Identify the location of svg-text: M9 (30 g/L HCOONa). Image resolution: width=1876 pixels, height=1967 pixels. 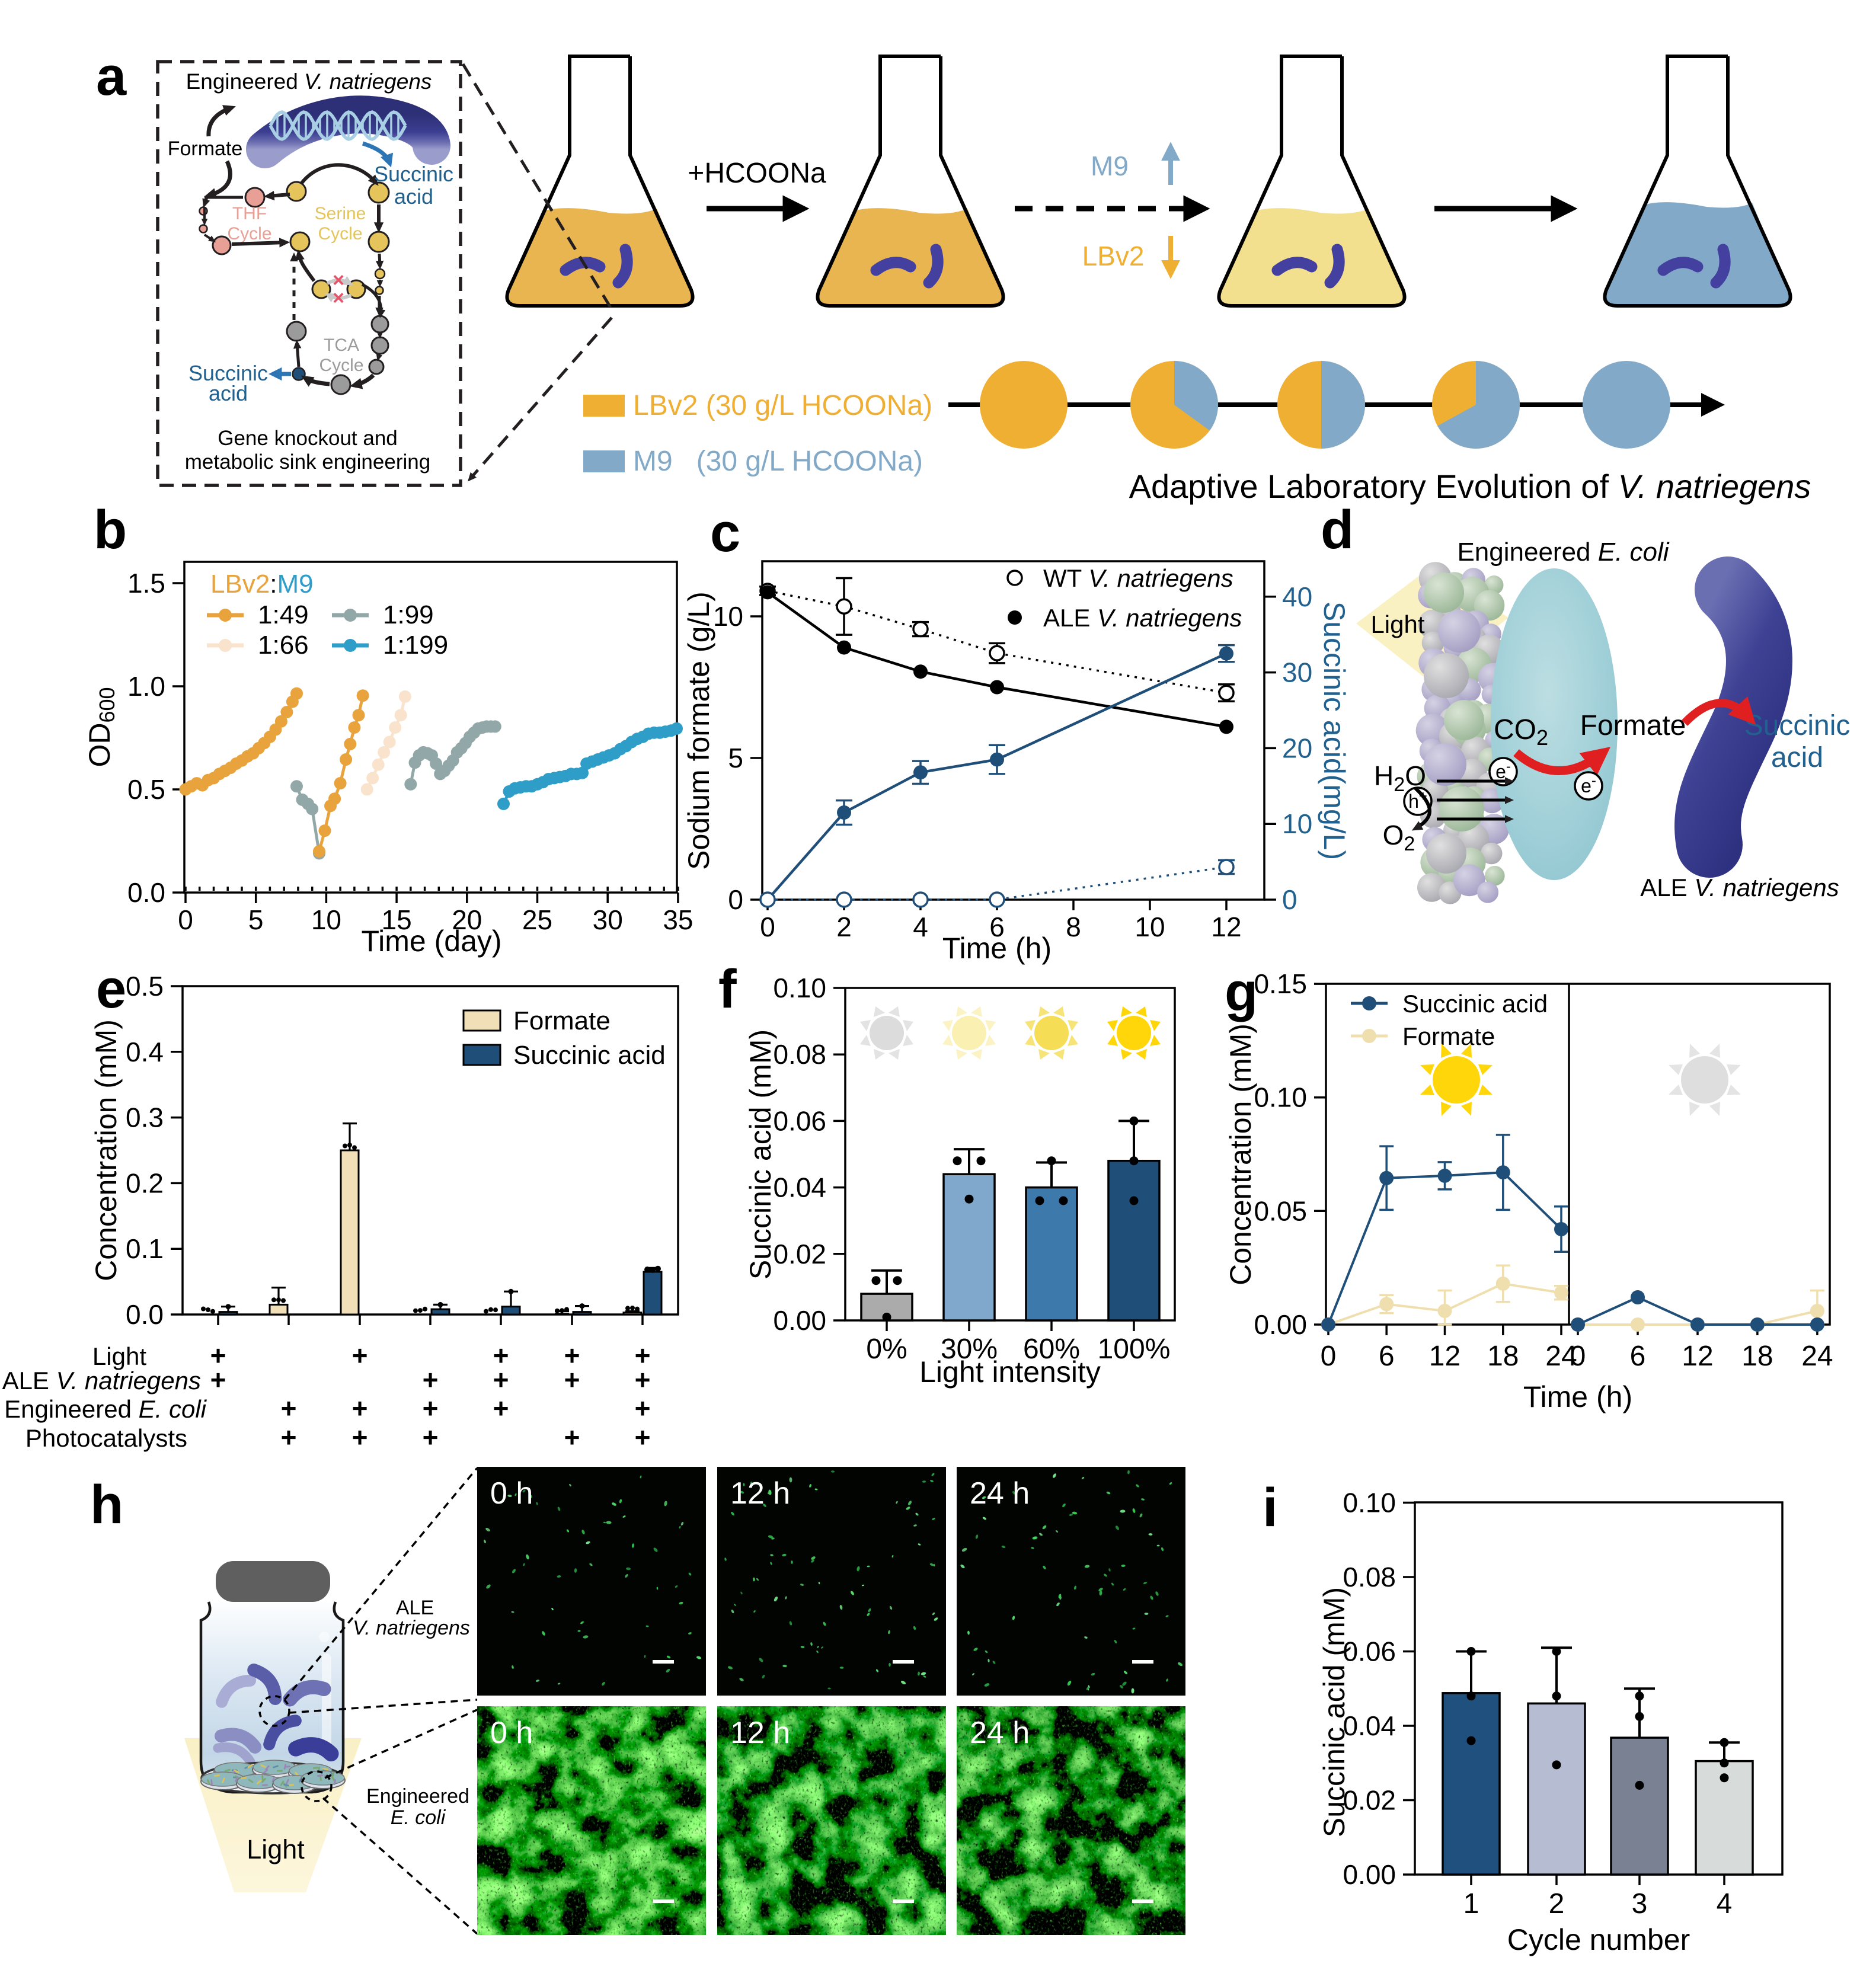
(778, 461).